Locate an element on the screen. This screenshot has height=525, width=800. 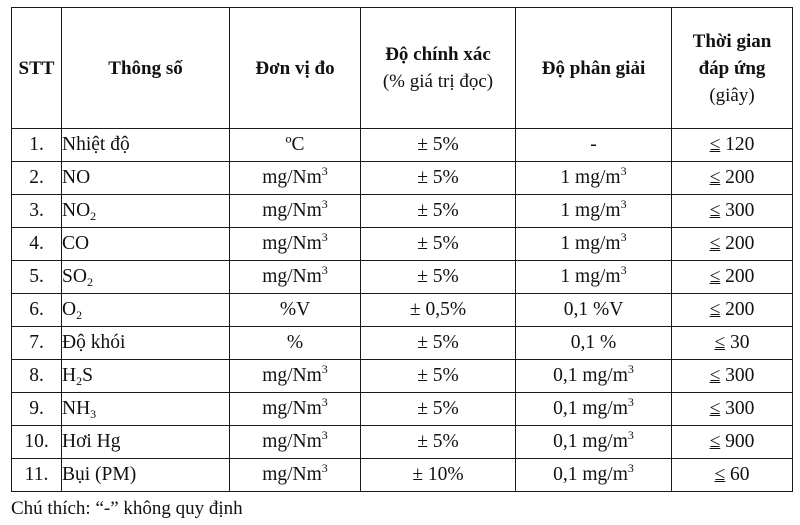
cell-resolution: 0,1 mg/m3 is located at coordinates (593, 442).